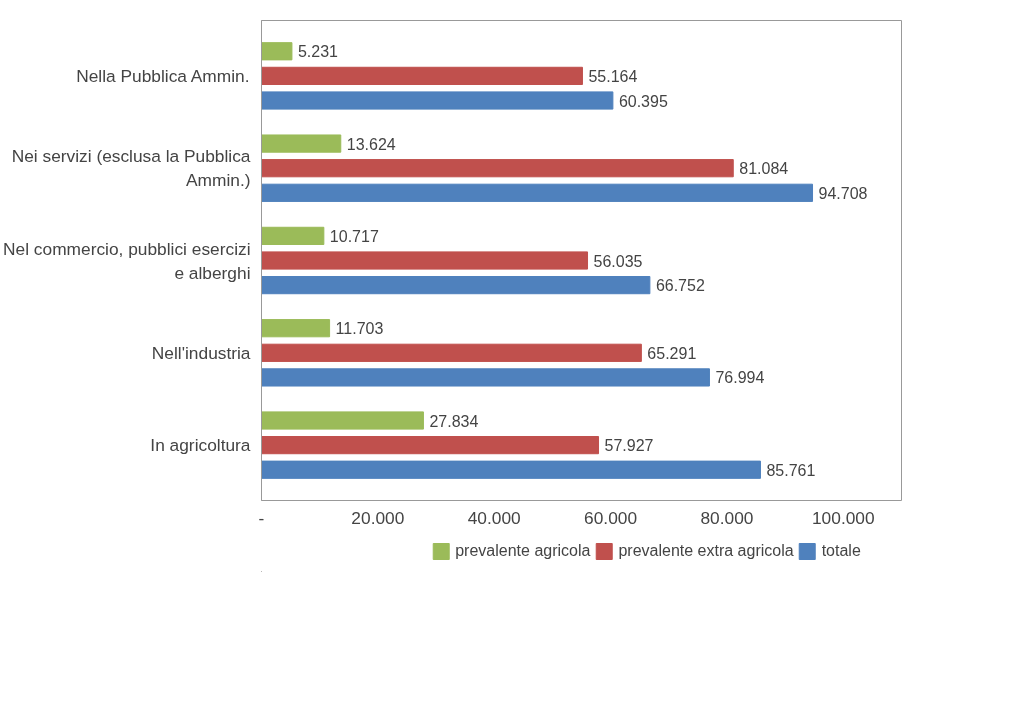 Image resolution: width=1029 pixels, height=716 pixels. I want to click on x-tick-label: 40.000, so click(494, 517).